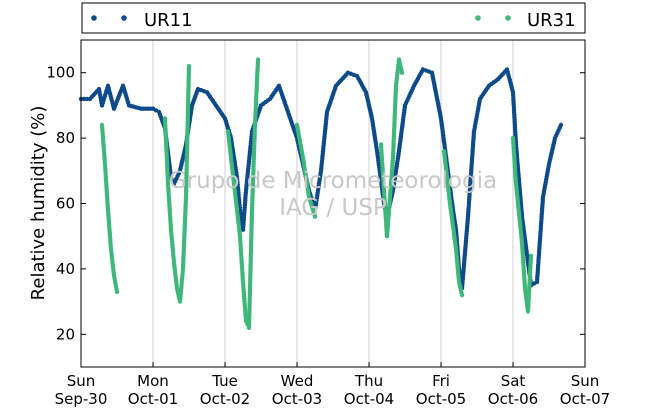 The image size is (650, 409). What do you see at coordinates (333, 181) in the screenshot?
I see `watermark-line-1: Grupo de Micrometeorologia` at bounding box center [333, 181].